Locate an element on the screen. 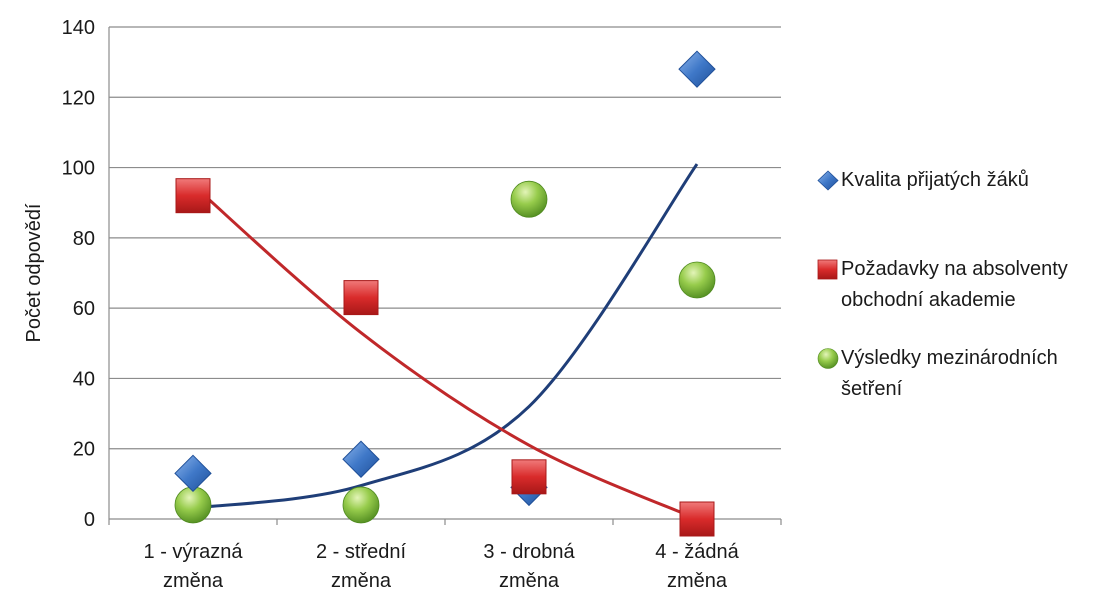  y-tick-label: 20 is located at coordinates (84, 450).